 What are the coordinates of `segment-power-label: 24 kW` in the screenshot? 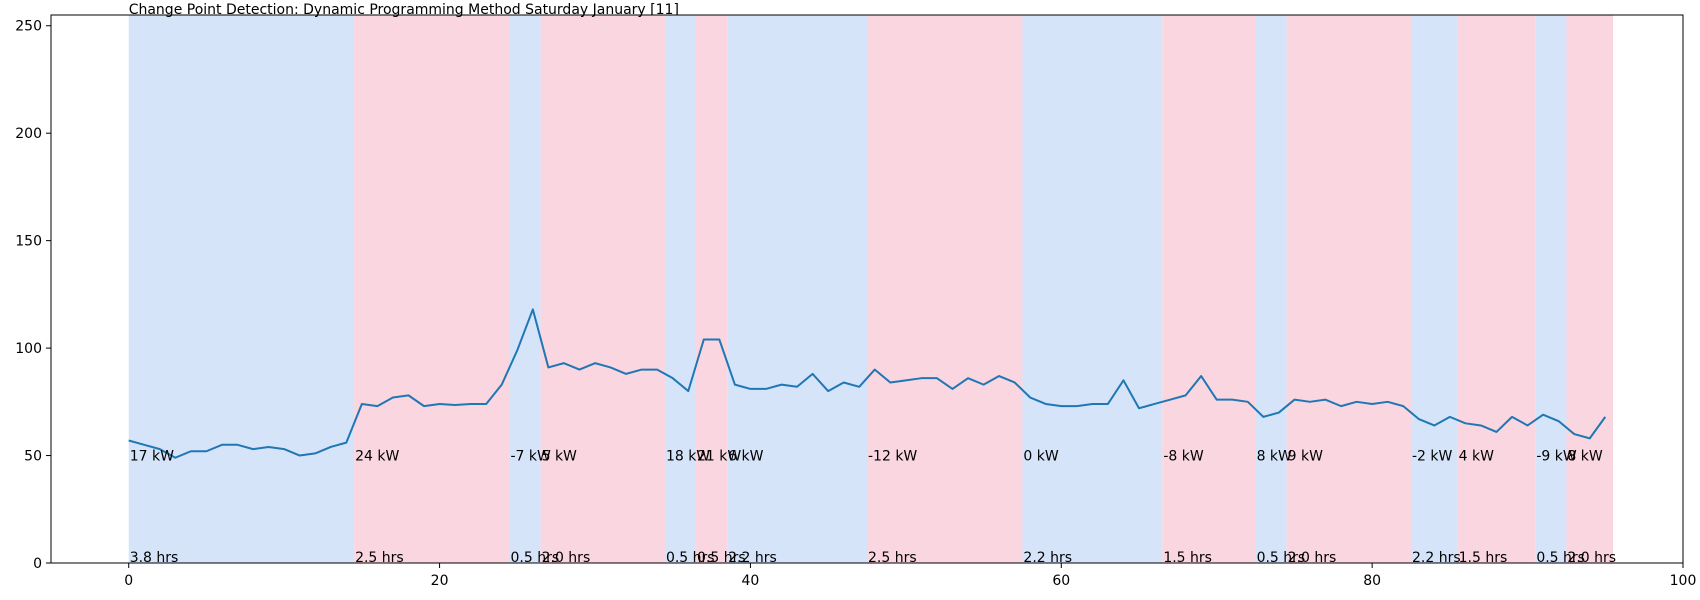 It's located at (377, 457).